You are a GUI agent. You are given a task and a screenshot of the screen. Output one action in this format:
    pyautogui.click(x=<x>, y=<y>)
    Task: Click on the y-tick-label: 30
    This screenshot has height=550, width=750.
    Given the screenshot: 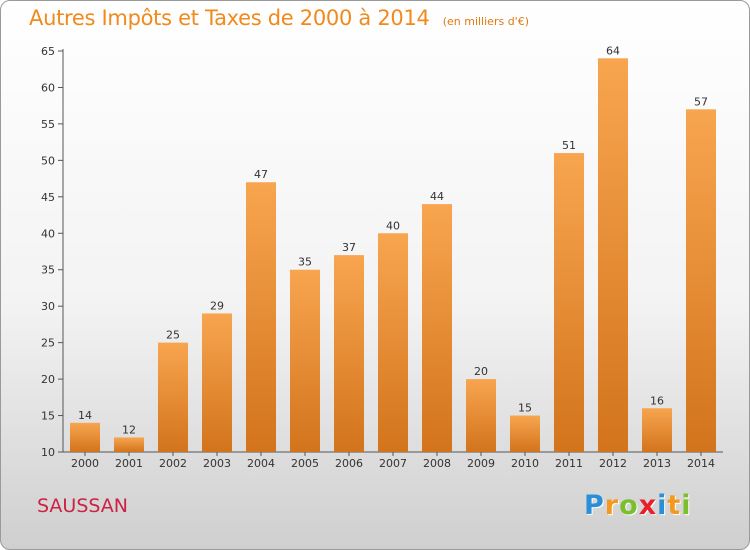 What is the action you would take?
    pyautogui.click(x=48, y=306)
    